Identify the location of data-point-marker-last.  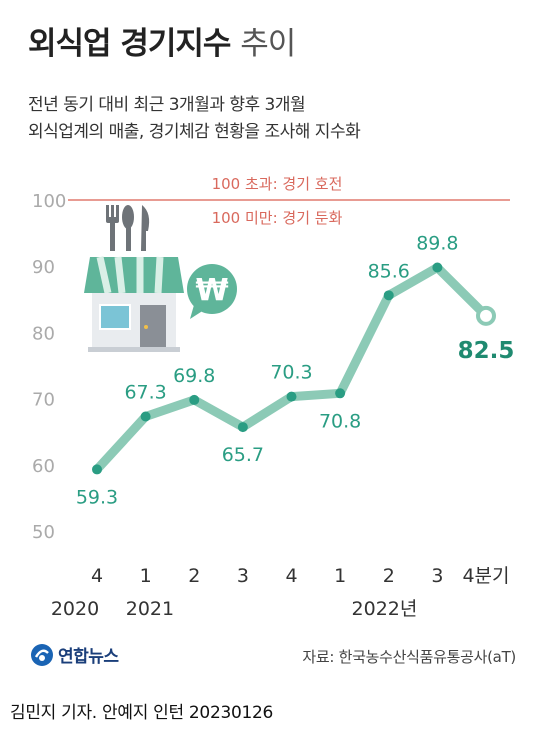
(486, 315).